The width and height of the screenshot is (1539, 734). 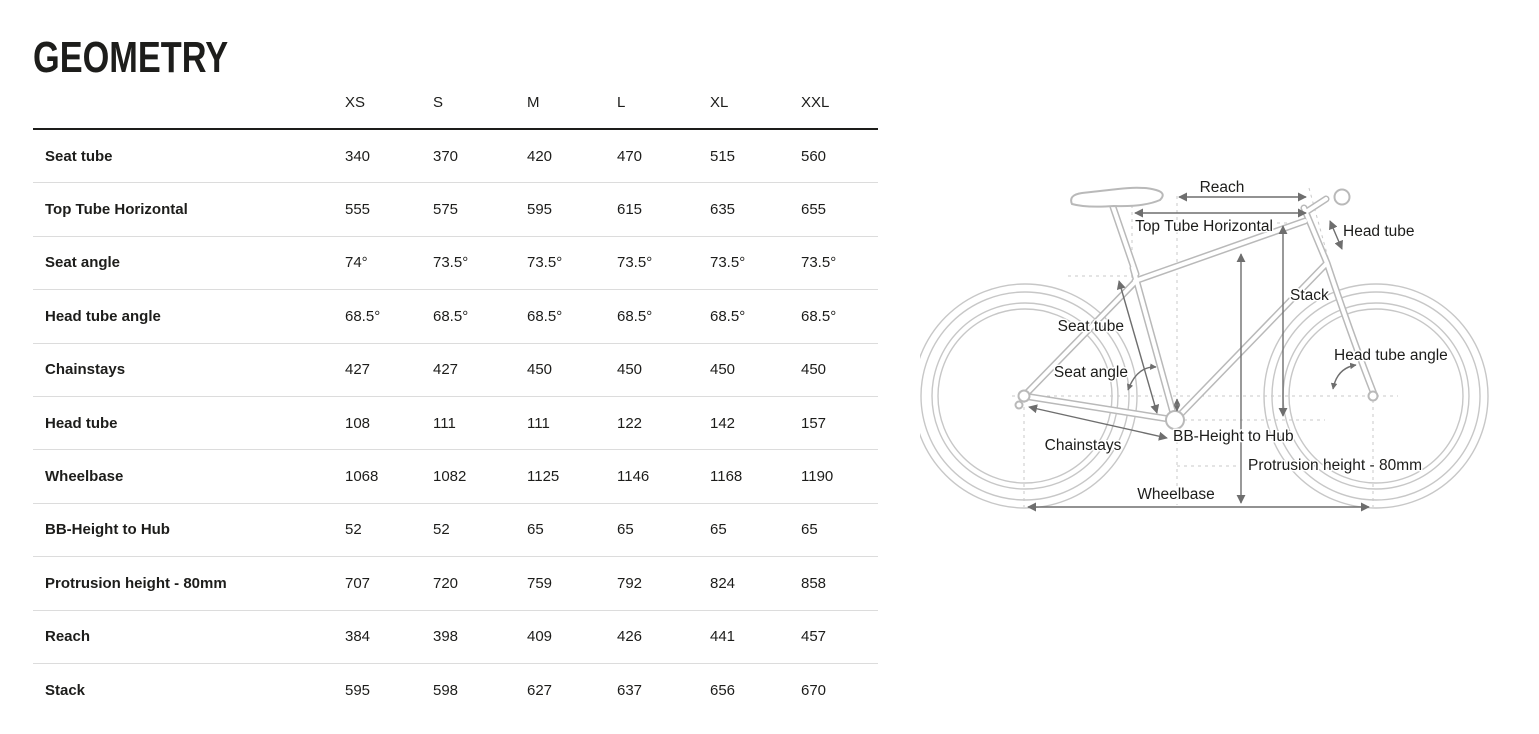 I want to click on label-stack: Stack, so click(x=1309, y=295).